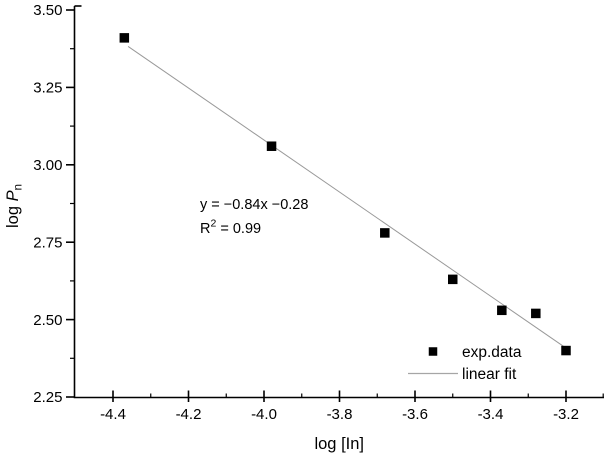 Image resolution: width=606 pixels, height=460 pixels. Describe the element at coordinates (492, 352) in the screenshot. I see `legend-label-exp-data: exp.data` at that location.